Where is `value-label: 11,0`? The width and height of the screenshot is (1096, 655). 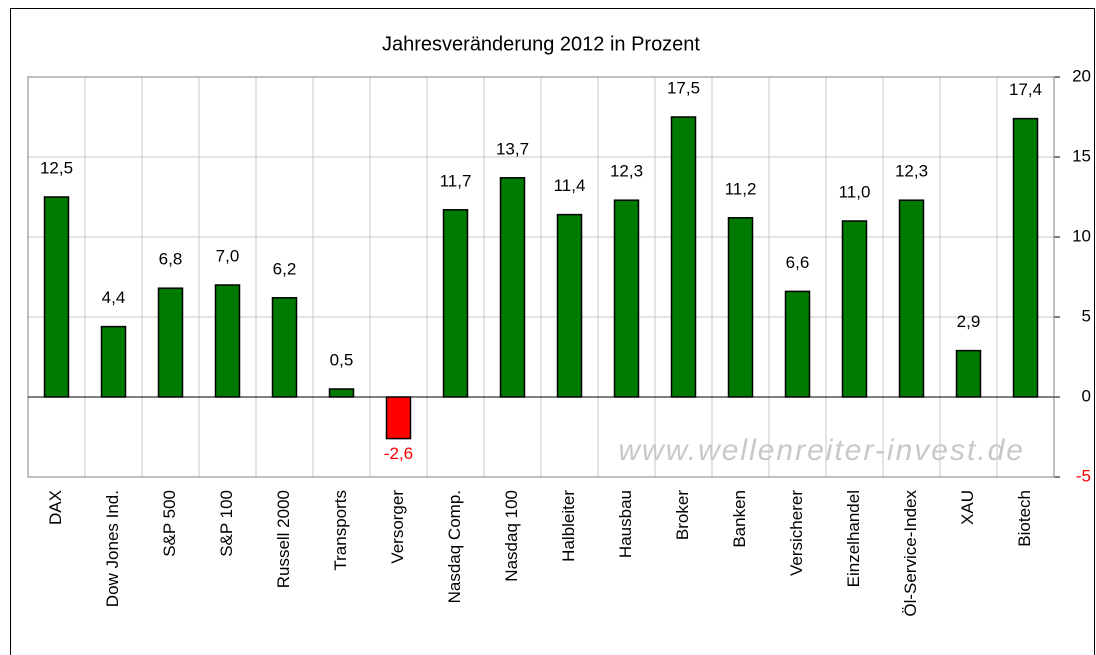
value-label: 11,0 is located at coordinates (855, 191).